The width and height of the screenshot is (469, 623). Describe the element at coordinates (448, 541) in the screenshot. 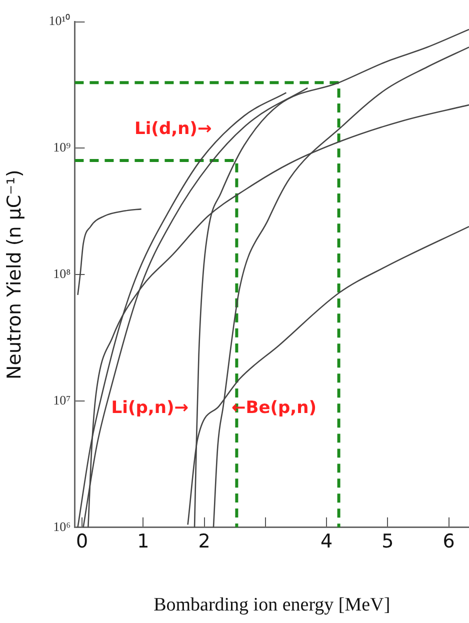

I see `x-tick-label: 6` at that location.